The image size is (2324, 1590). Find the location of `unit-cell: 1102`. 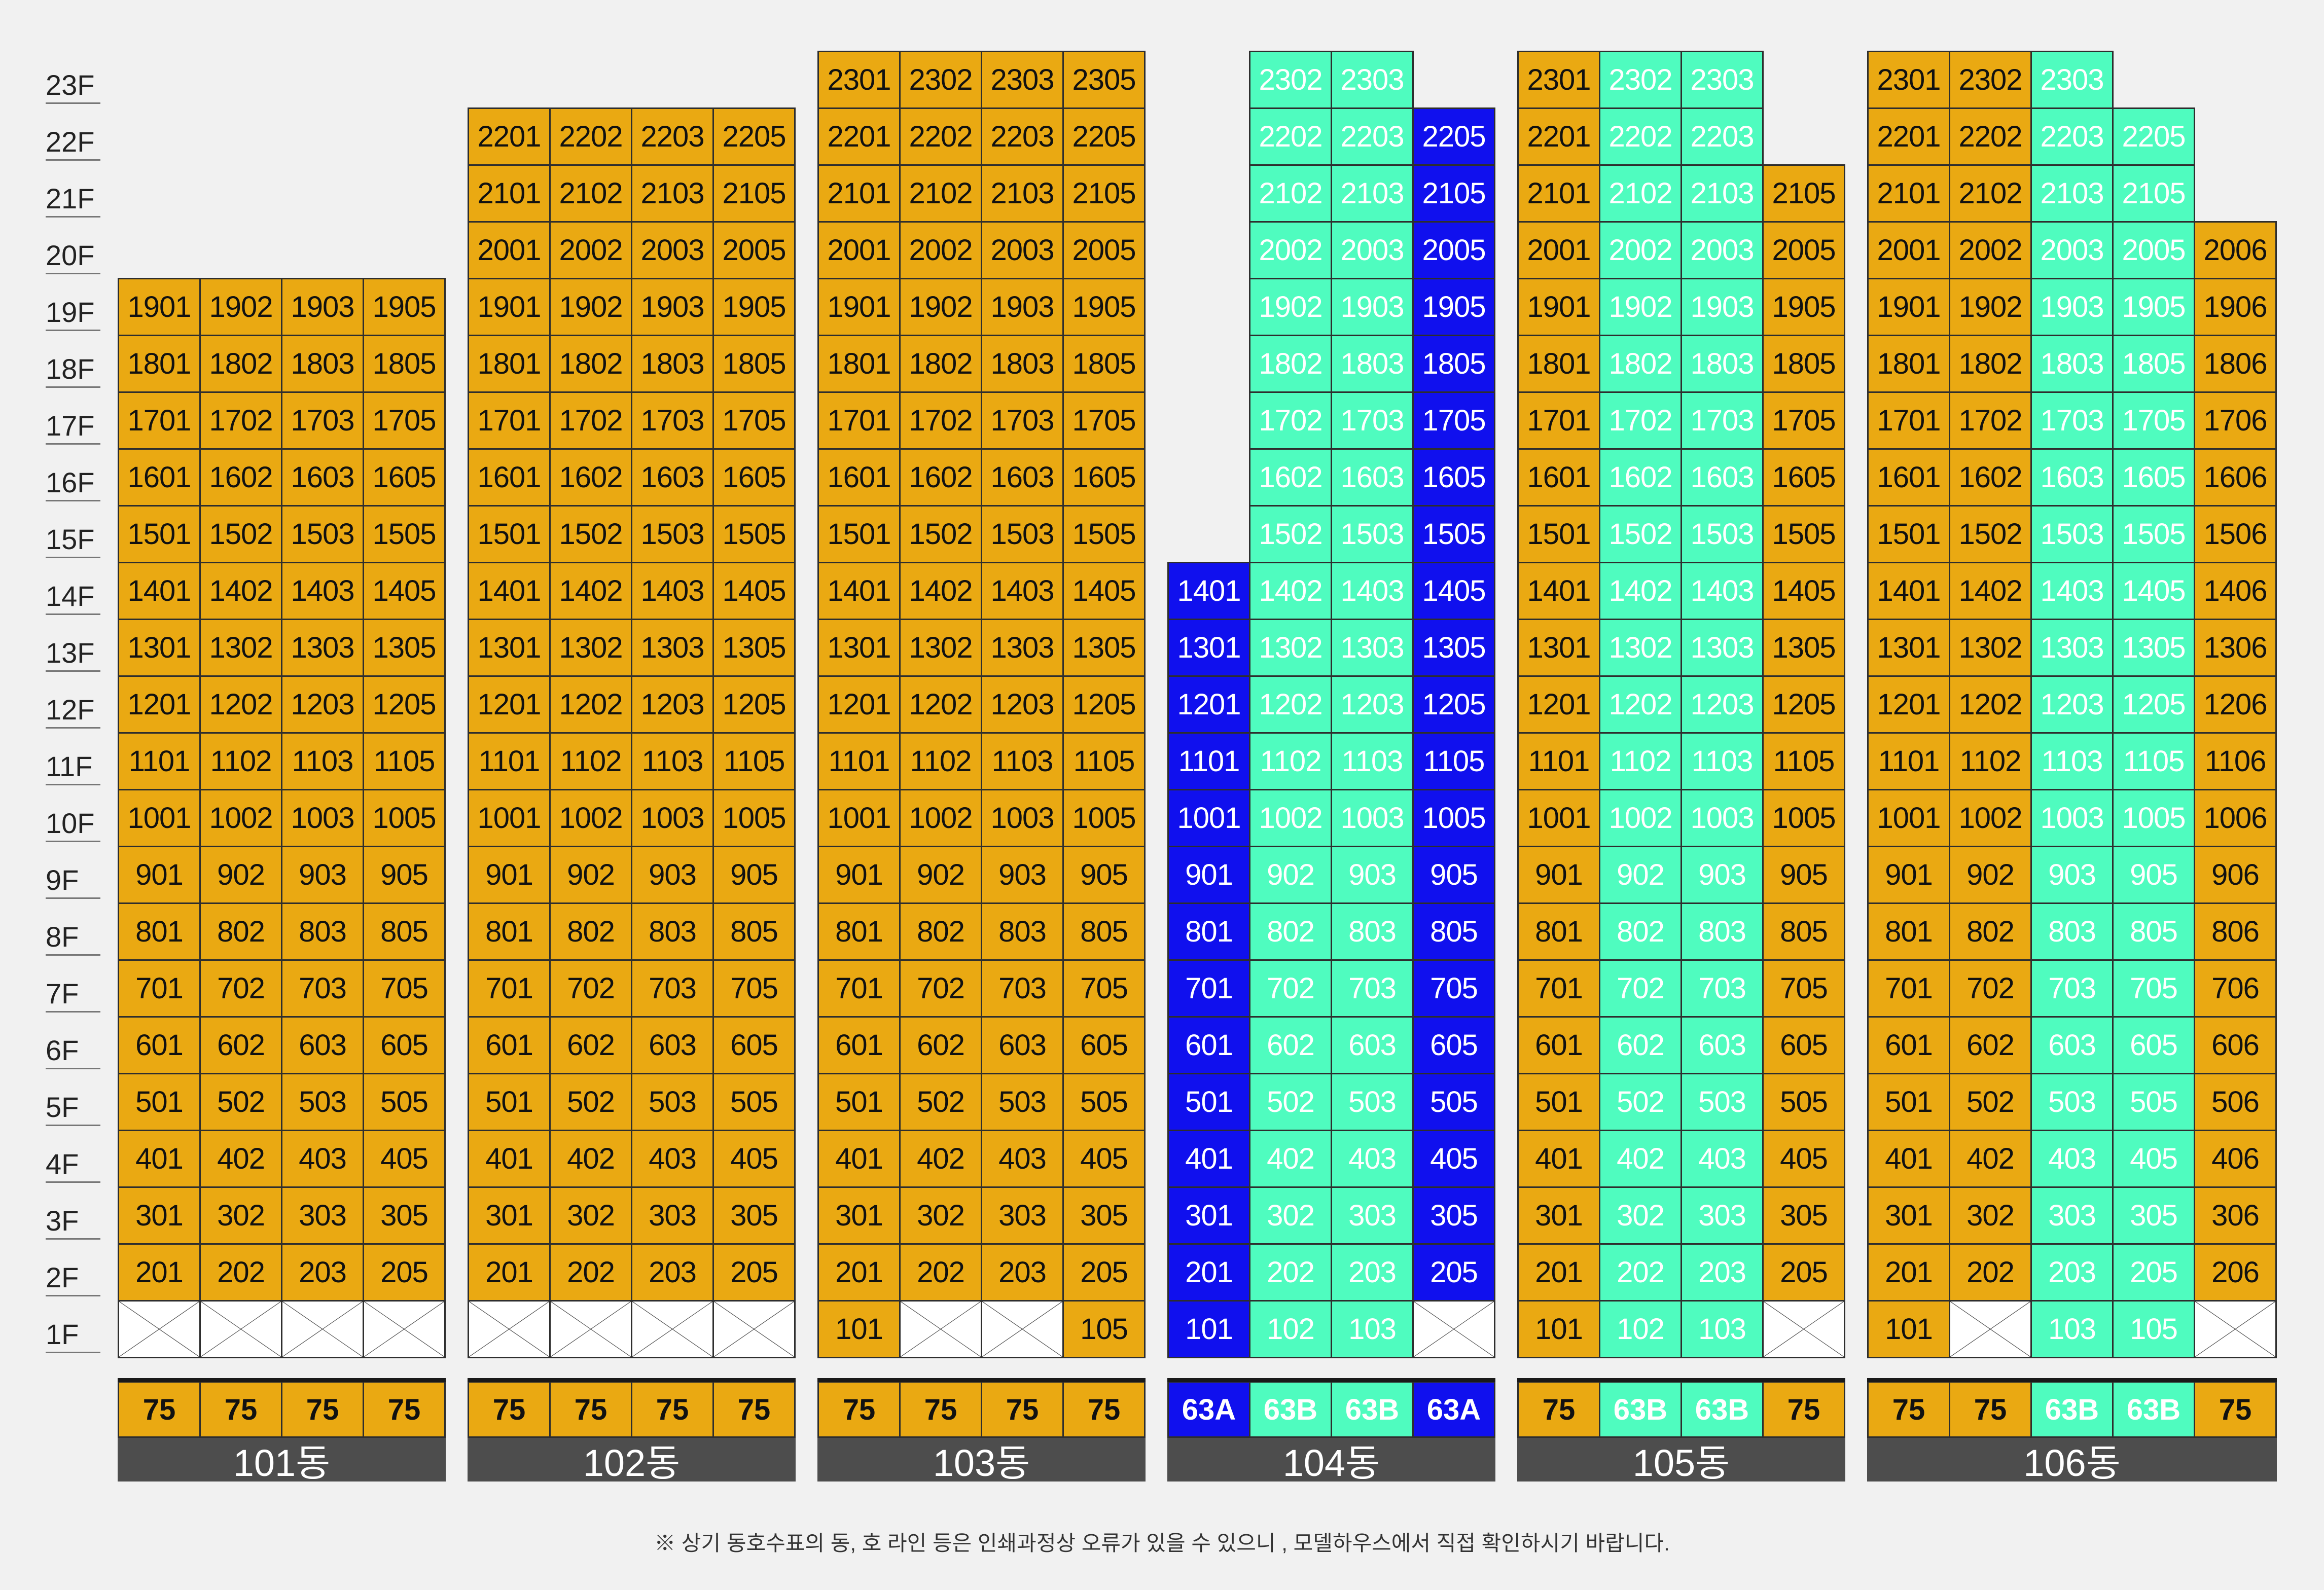

unit-cell: 1102 is located at coordinates (1640, 761).